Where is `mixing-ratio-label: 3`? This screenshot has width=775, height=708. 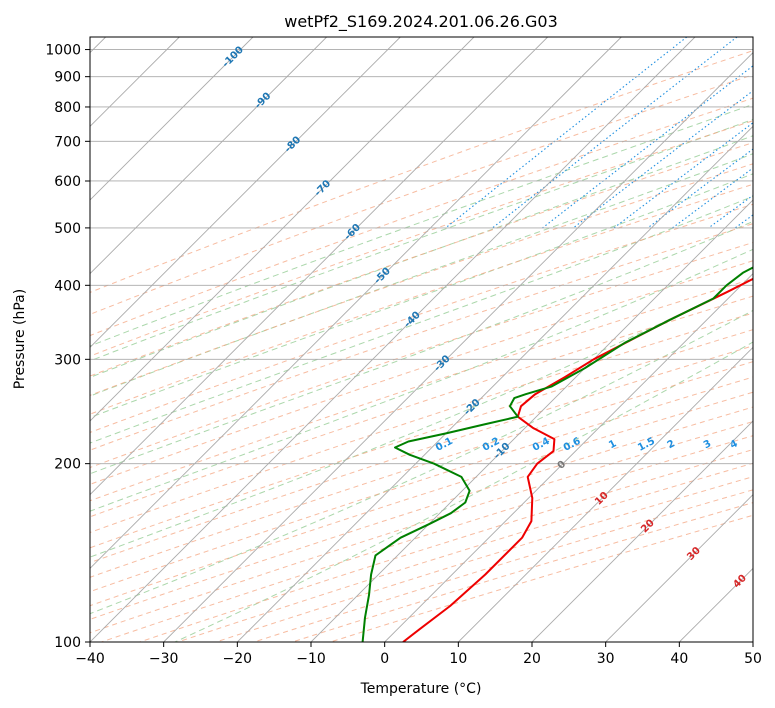 mixing-ratio-label: 3 is located at coordinates (707, 444).